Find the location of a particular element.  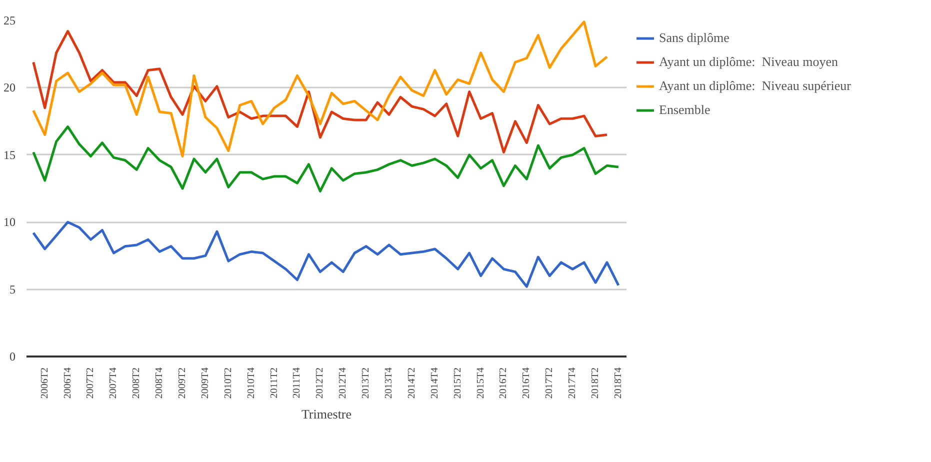

x-tick-label: 2017T4 is located at coordinates (572, 383).